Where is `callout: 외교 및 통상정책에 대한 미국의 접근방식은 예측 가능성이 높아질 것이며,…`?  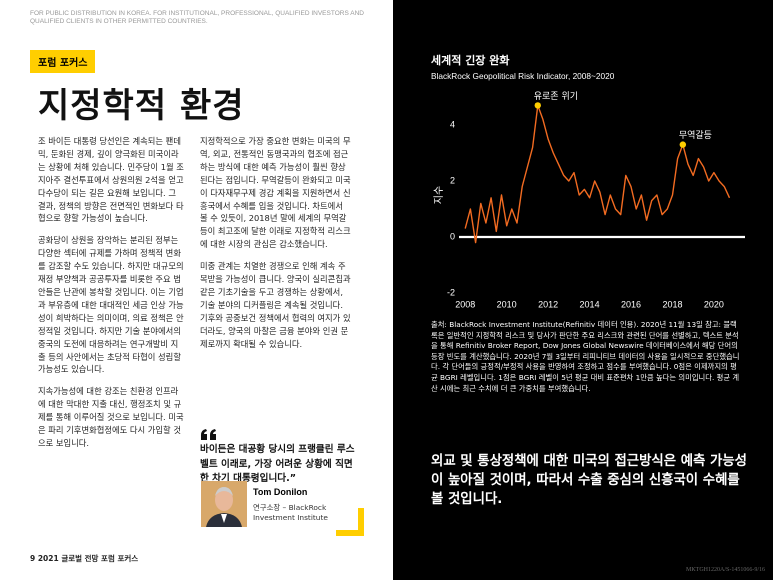 callout: 외교 및 통상정책에 대한 미국의 접근방식은 예측 가능성이 높아질 것이며,… is located at coordinates (589, 480).